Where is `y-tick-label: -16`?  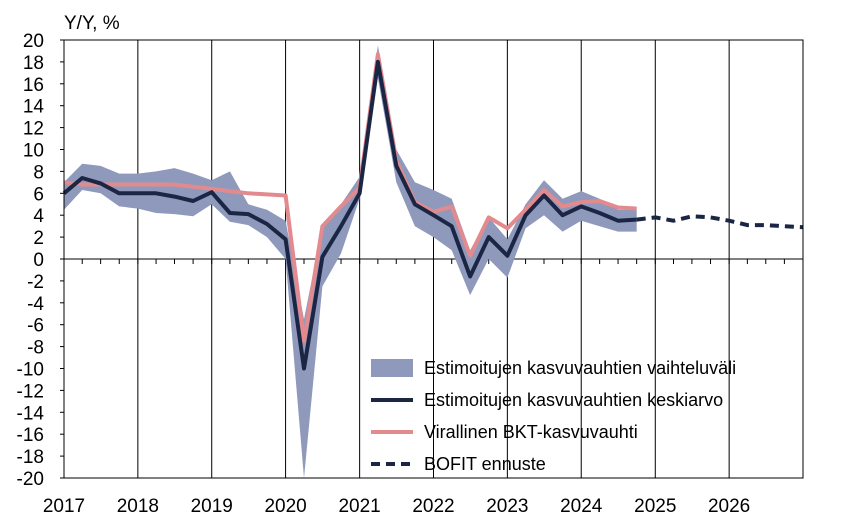 y-tick-label: -16 is located at coordinates (30, 435).